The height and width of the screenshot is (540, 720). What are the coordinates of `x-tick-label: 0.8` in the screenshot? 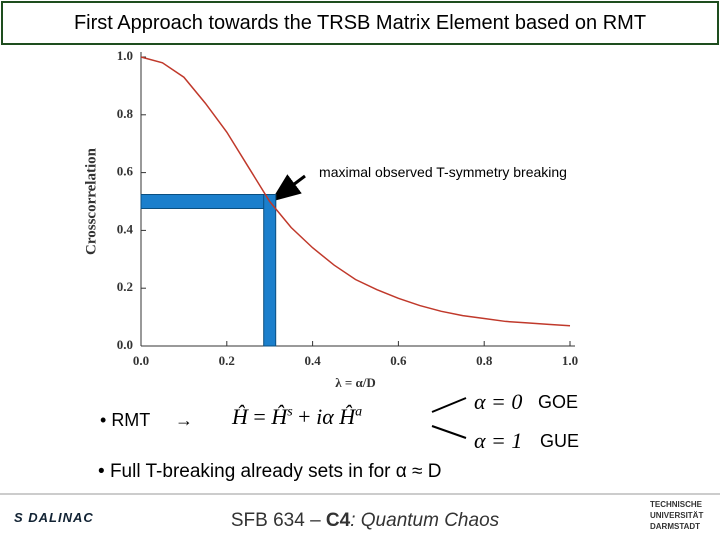 It's located at (484, 360).